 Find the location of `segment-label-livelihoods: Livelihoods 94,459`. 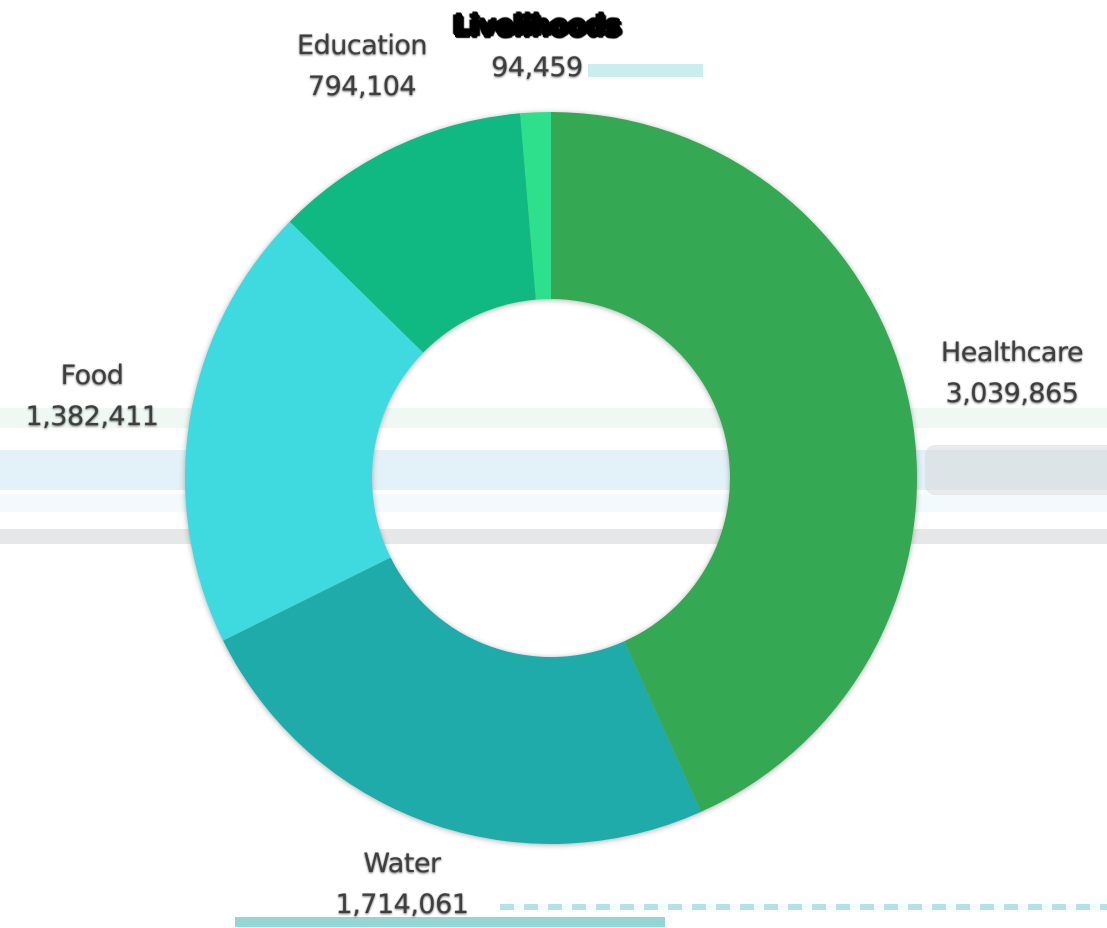

segment-label-livelihoods: Livelihoods 94,459 is located at coordinates (537, 47).